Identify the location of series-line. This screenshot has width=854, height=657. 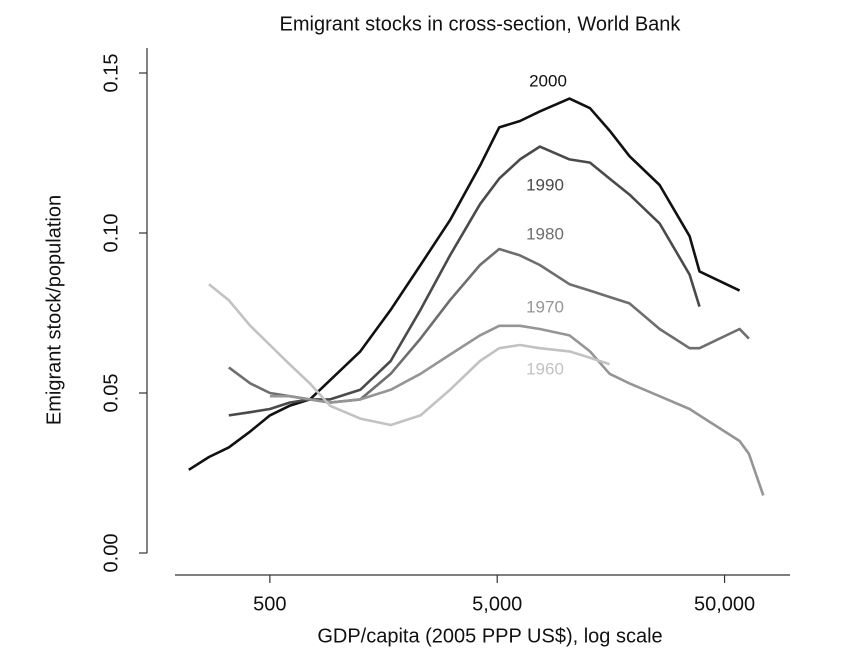
(409, 355).